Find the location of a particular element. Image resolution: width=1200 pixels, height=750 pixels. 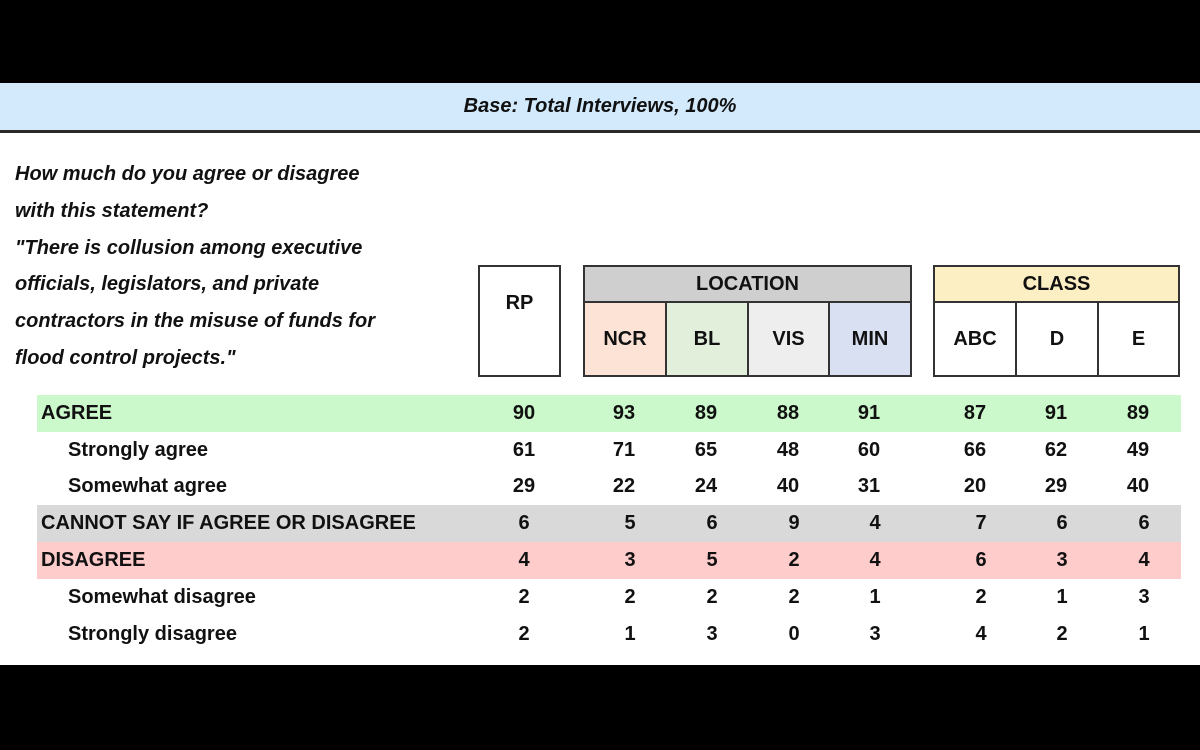

cell-ncr: 93 is located at coordinates (624, 412).